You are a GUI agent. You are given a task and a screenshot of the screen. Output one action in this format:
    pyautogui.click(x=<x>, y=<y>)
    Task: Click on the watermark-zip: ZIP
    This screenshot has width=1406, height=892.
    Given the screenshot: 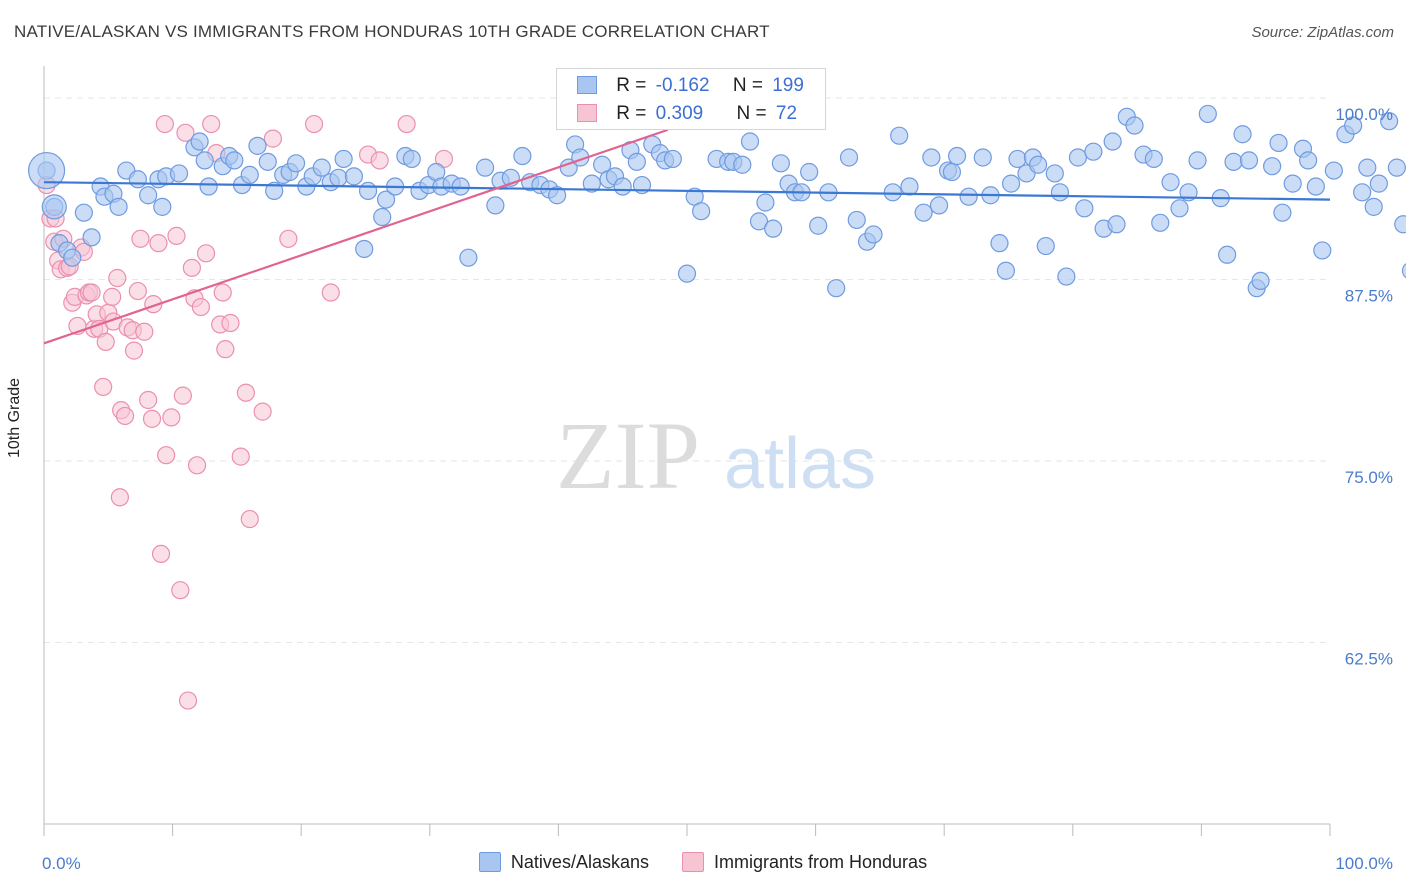 What is the action you would take?
    pyautogui.click(x=628, y=455)
    